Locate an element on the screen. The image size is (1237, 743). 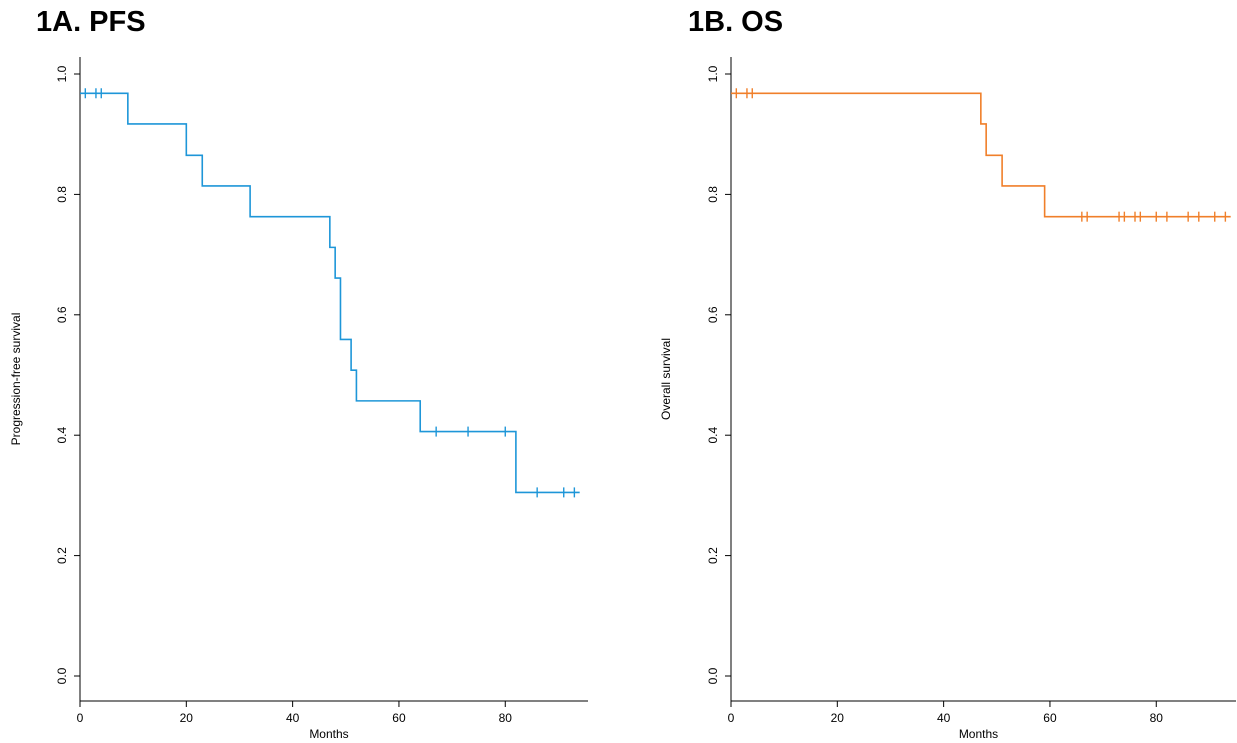
chart-title: 1B. OS is located at coordinates (736, 22).